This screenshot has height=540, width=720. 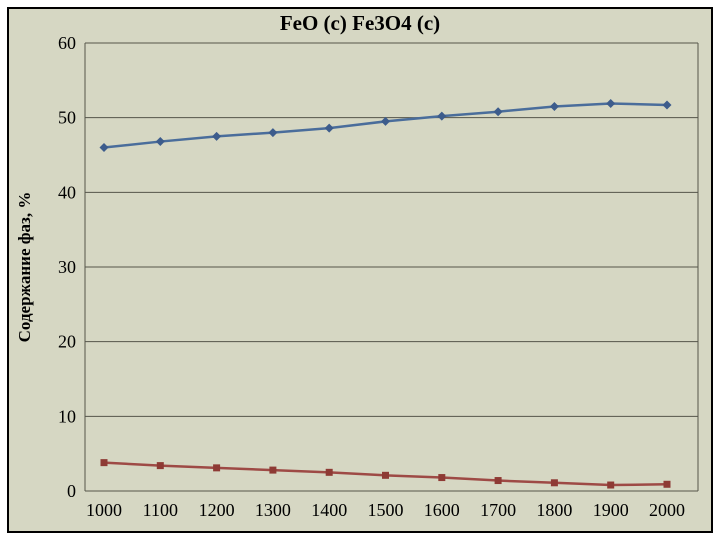 What do you see at coordinates (67, 192) in the screenshot?
I see `y-tick-label: 40` at bounding box center [67, 192].